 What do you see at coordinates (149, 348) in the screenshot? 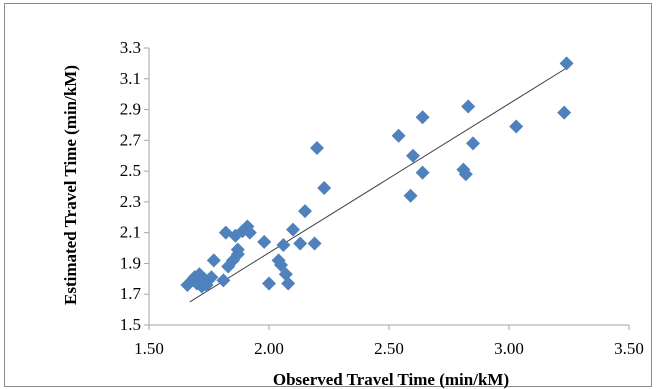
I see `x-tick-label: 1.50` at bounding box center [149, 348].